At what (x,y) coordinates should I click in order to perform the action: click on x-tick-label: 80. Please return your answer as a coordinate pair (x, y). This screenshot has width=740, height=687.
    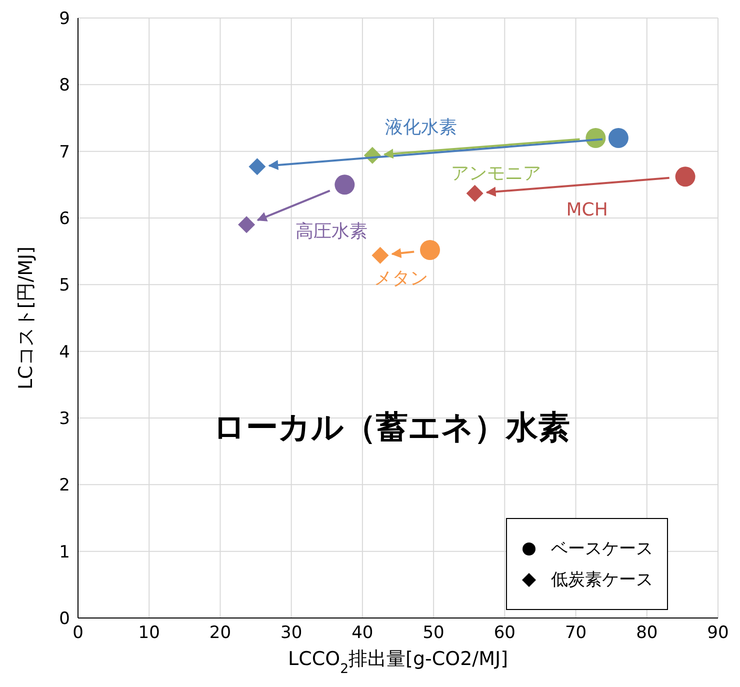
    Looking at the image, I should click on (647, 633).